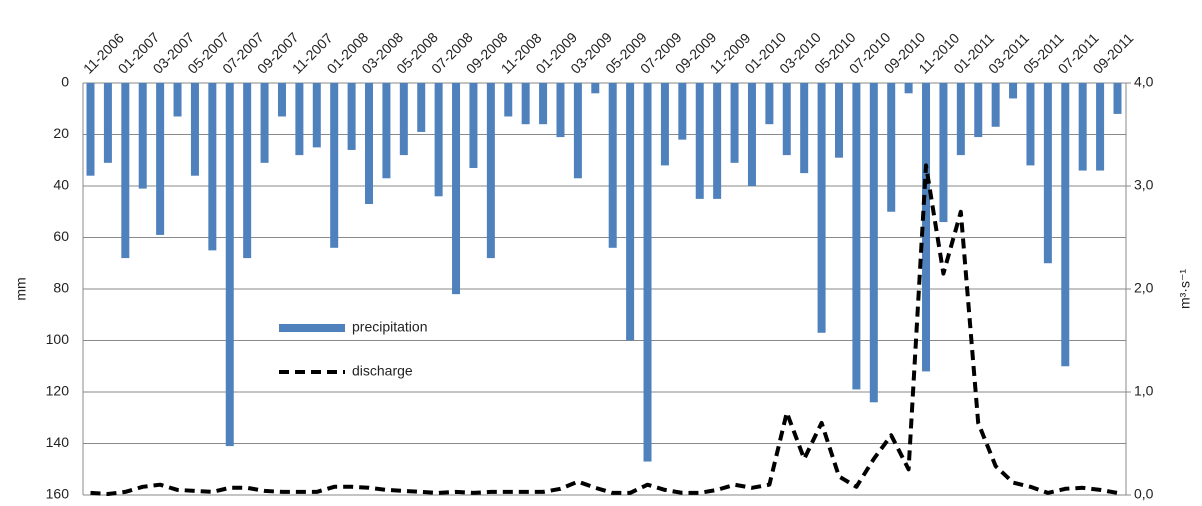 The width and height of the screenshot is (1202, 506). Describe the element at coordinates (390, 327) in the screenshot. I see `legend-label: precipitation` at that location.